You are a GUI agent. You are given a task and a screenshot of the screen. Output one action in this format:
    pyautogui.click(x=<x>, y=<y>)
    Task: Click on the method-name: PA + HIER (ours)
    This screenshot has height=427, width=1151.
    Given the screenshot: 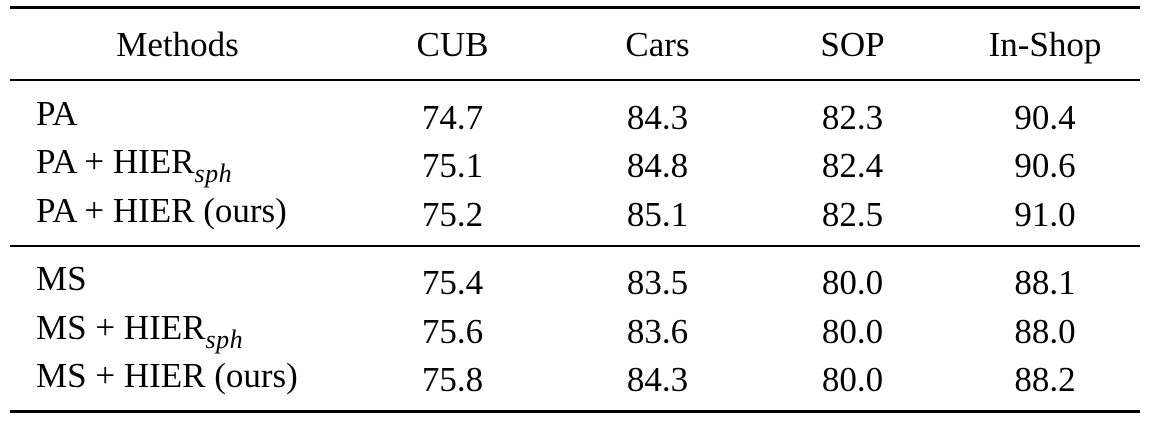 What is the action you would take?
    pyautogui.click(x=161, y=210)
    